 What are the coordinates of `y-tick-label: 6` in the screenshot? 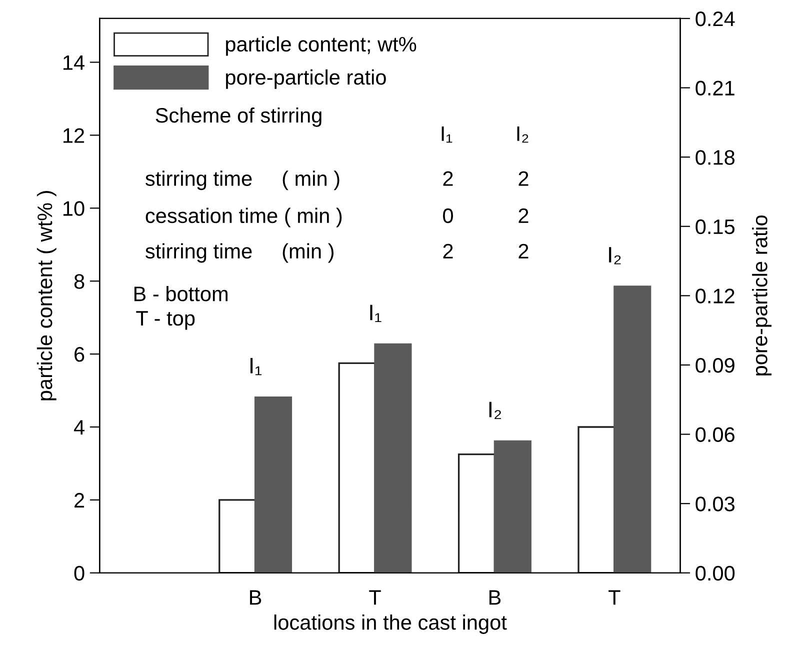 It's located at (79, 354).